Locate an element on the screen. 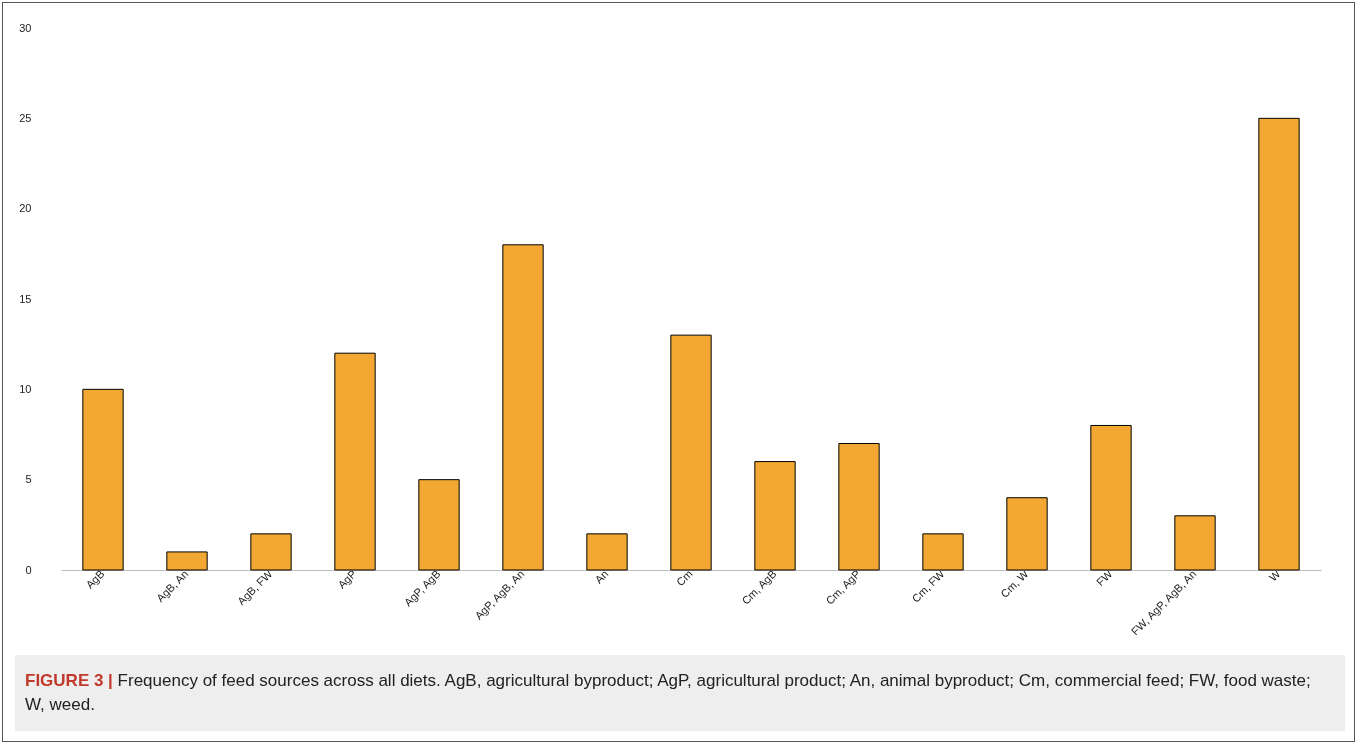 The image size is (1357, 744). y-tick-label: 30 is located at coordinates (25, 27).